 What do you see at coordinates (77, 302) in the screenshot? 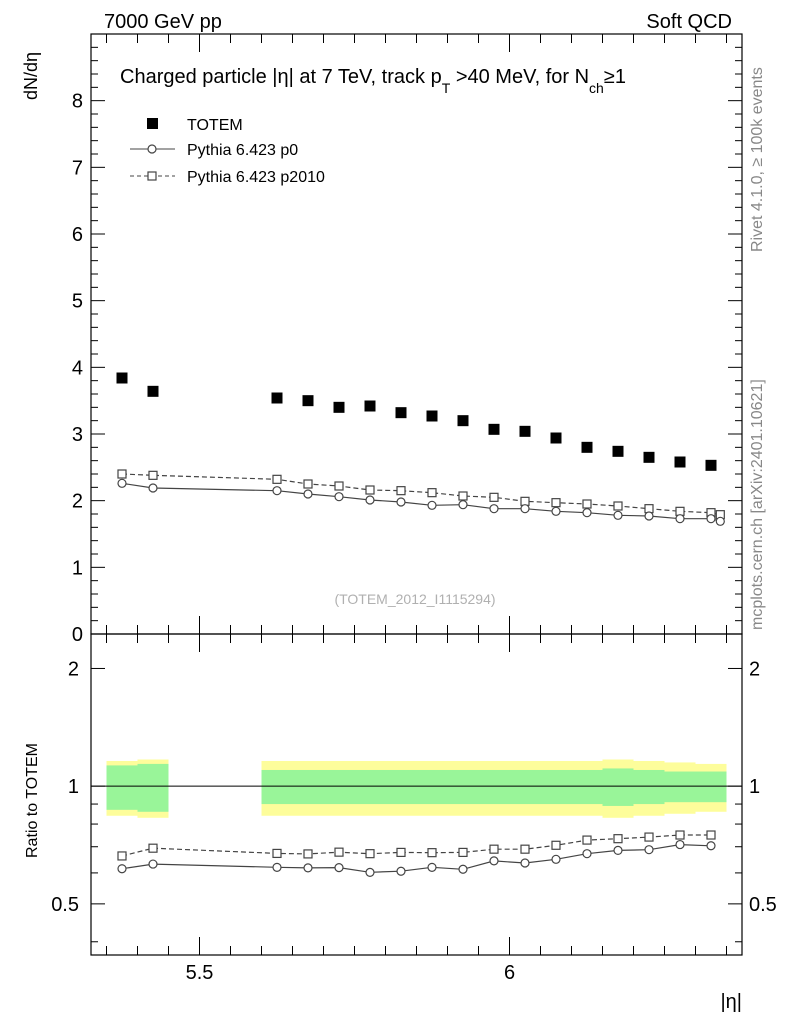
I see `main-y-tick-label: 5` at bounding box center [77, 302].